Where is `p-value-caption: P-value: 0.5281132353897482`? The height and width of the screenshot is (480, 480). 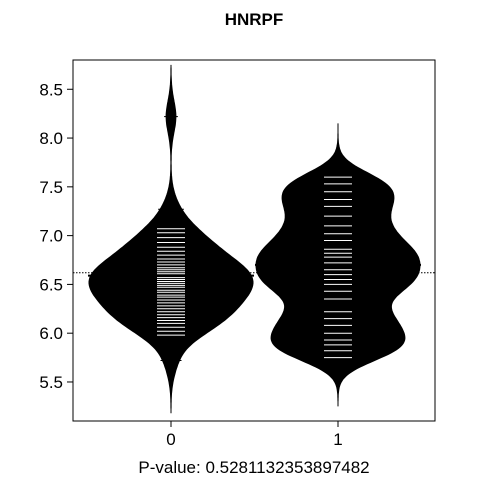 p-value-caption: P-value: 0.5281132353897482 is located at coordinates (253, 467).